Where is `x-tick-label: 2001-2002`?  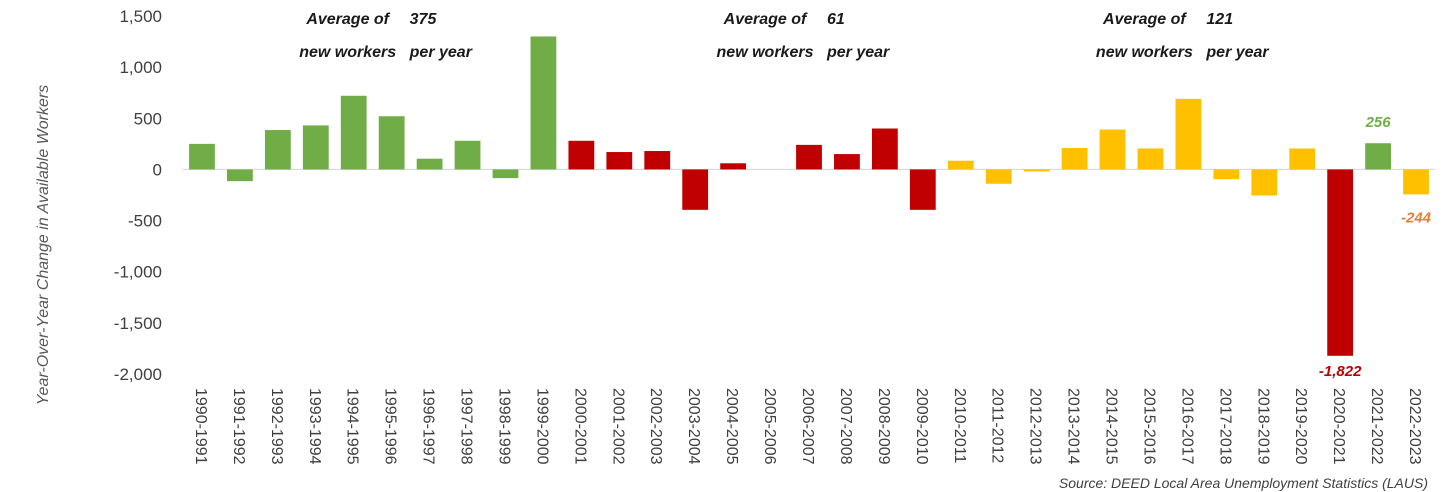 x-tick-label: 2001-2002 is located at coordinates (617, 426).